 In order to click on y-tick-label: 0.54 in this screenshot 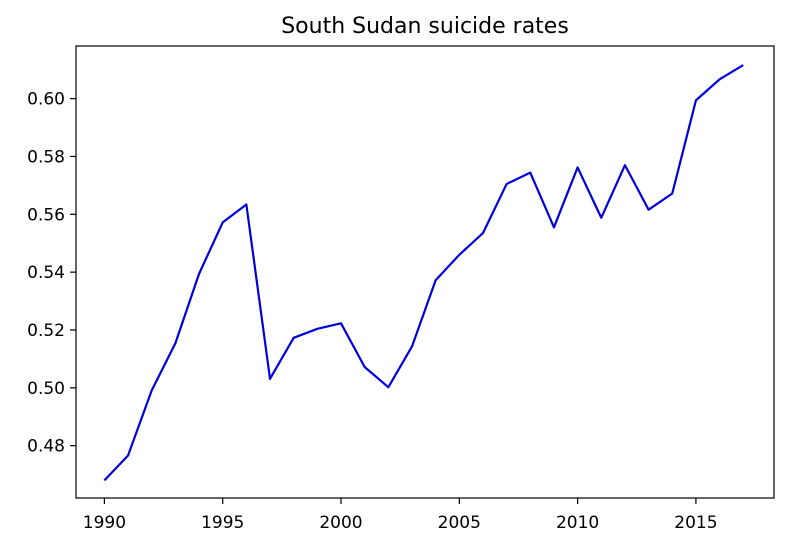, I will do `click(46, 273)`.